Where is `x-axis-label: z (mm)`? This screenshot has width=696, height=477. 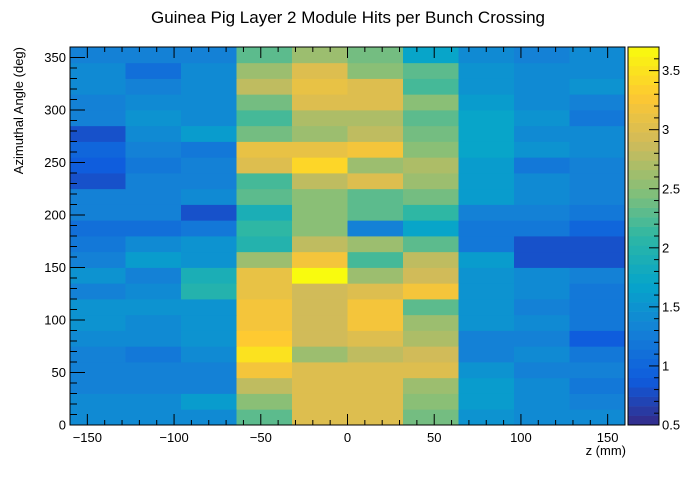 x-axis-label: z (mm) is located at coordinates (606, 450).